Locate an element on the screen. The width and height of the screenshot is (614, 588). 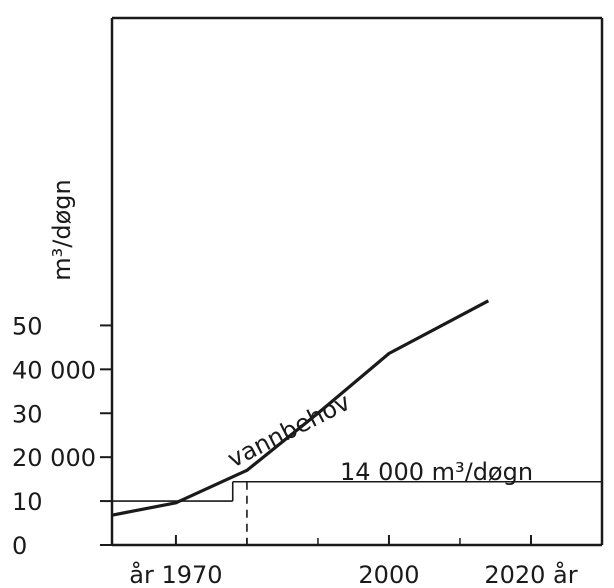
x-tick-label: 2000 is located at coordinates (388, 574).